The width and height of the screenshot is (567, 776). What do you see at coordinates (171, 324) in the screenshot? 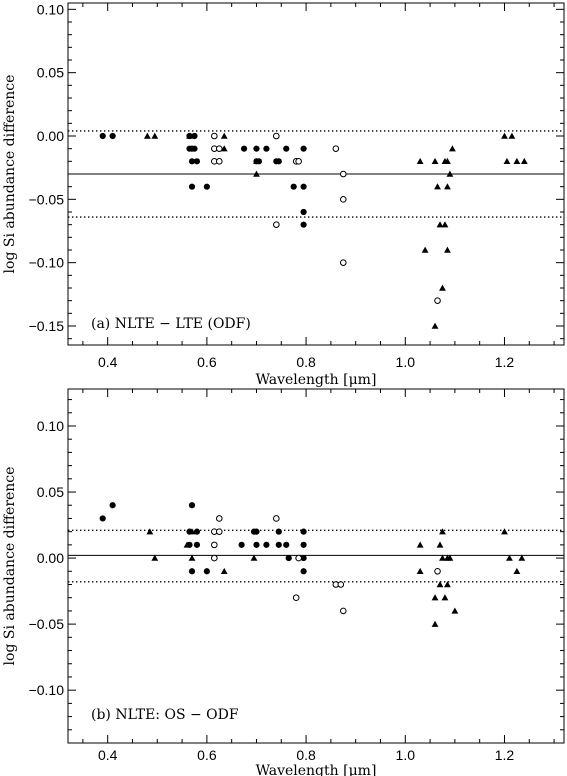
I see `panel-label: (a) NLTE − LTE (ODF)` at bounding box center [171, 324].